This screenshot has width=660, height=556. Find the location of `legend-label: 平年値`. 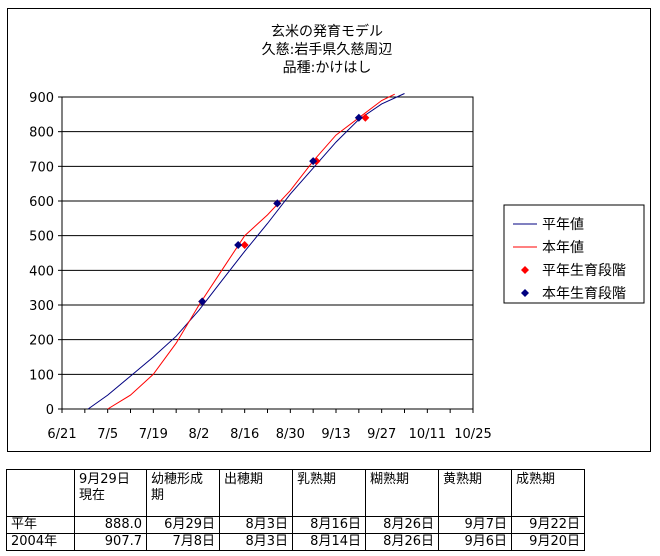

legend-label: 平年値 is located at coordinates (563, 225).